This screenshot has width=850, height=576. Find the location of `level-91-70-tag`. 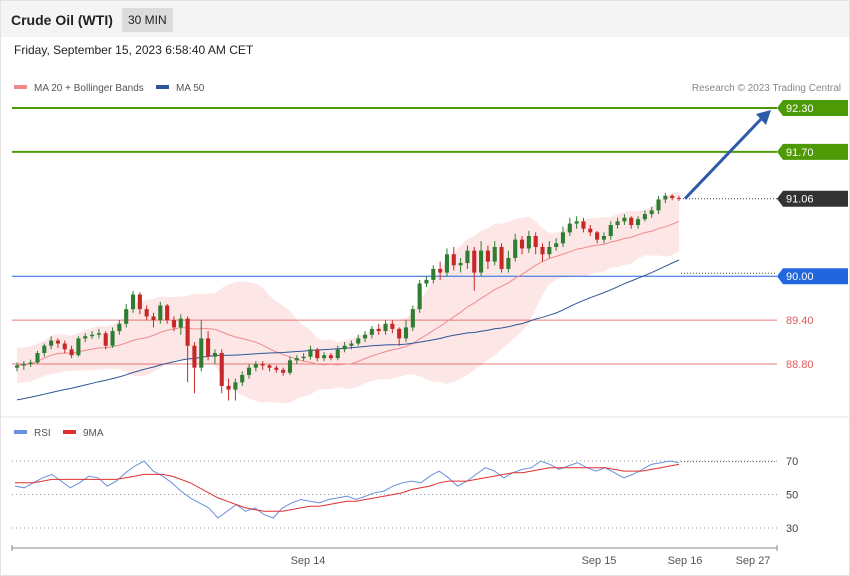

level-91-70-tag is located at coordinates (812, 151).